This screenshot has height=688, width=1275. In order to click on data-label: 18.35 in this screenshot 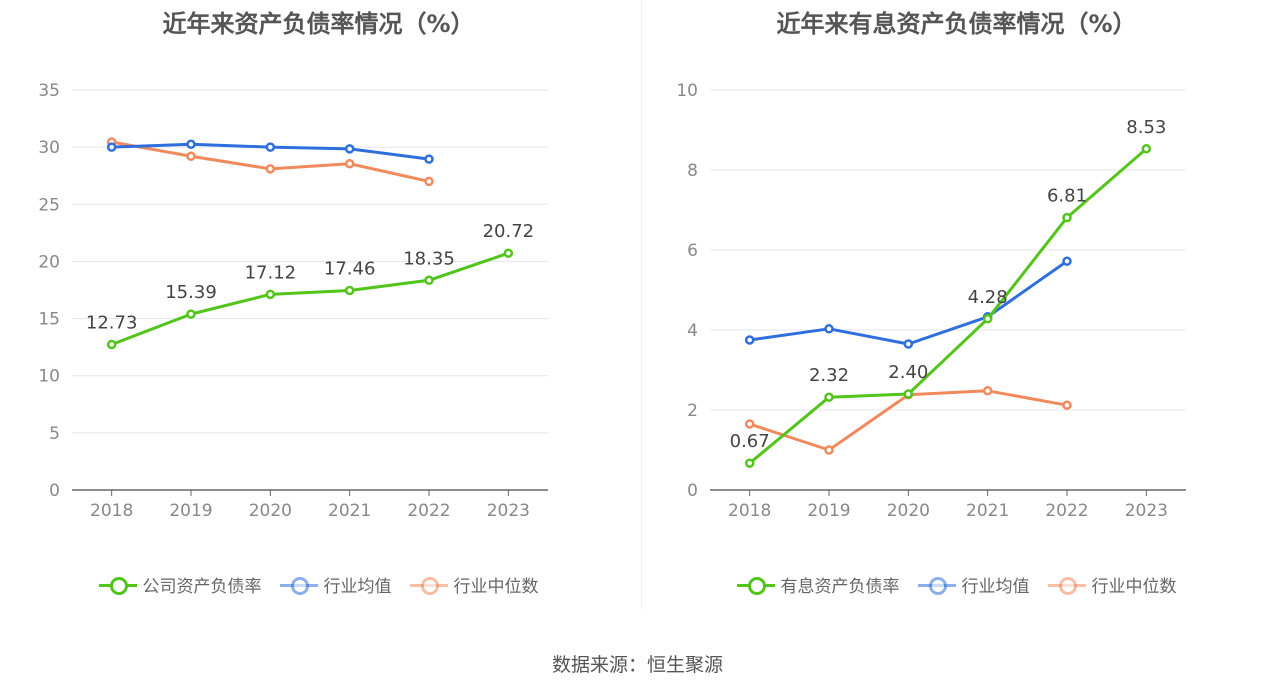, I will do `click(429, 258)`.